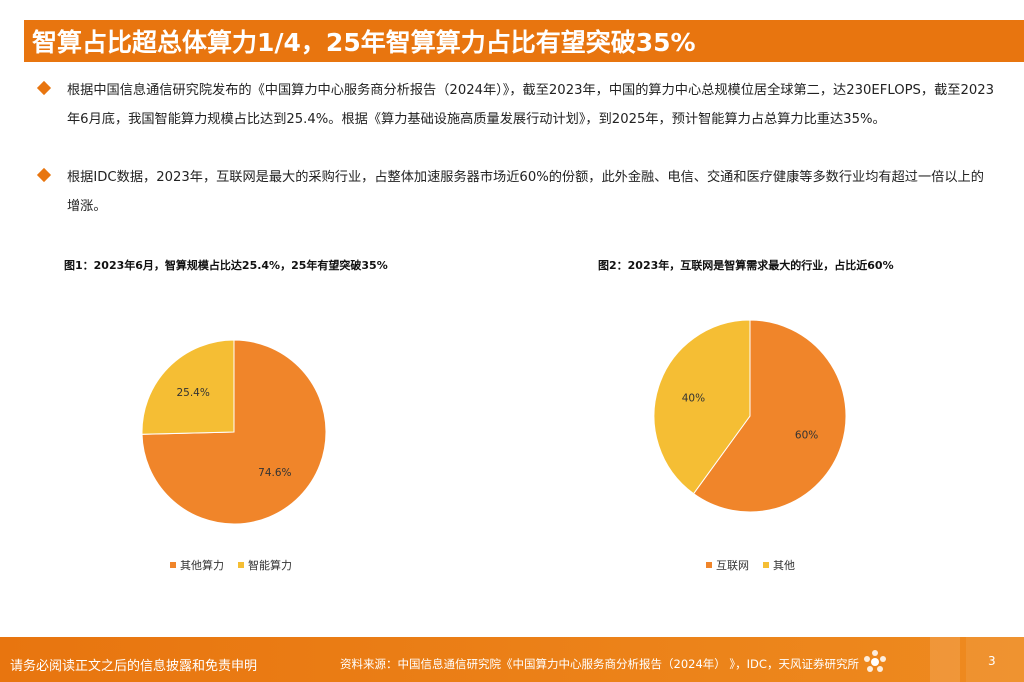 This screenshot has width=1024, height=682. Describe the element at coordinates (784, 565) in the screenshot. I see `legend-label: 其他` at that location.